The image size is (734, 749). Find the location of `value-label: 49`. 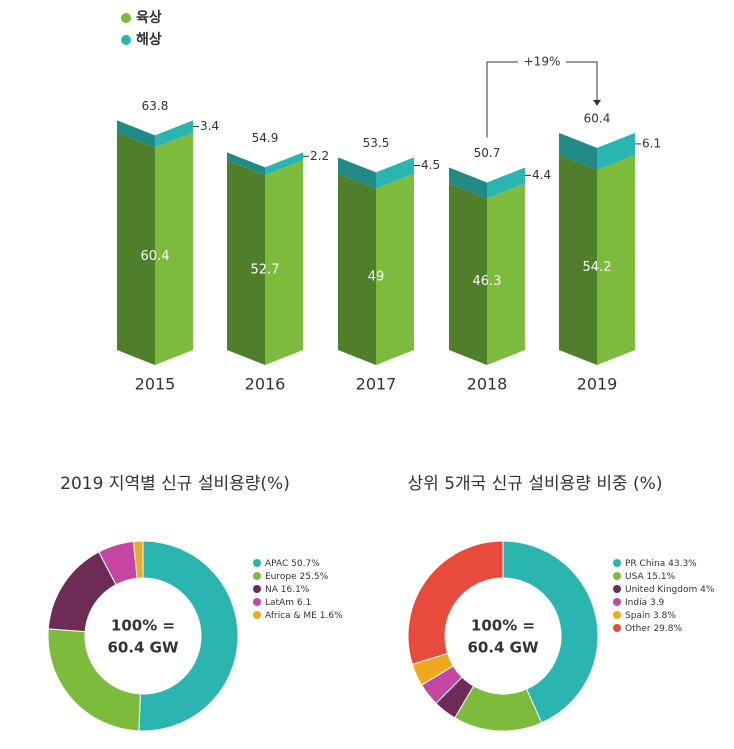

value-label: 49 is located at coordinates (376, 276).